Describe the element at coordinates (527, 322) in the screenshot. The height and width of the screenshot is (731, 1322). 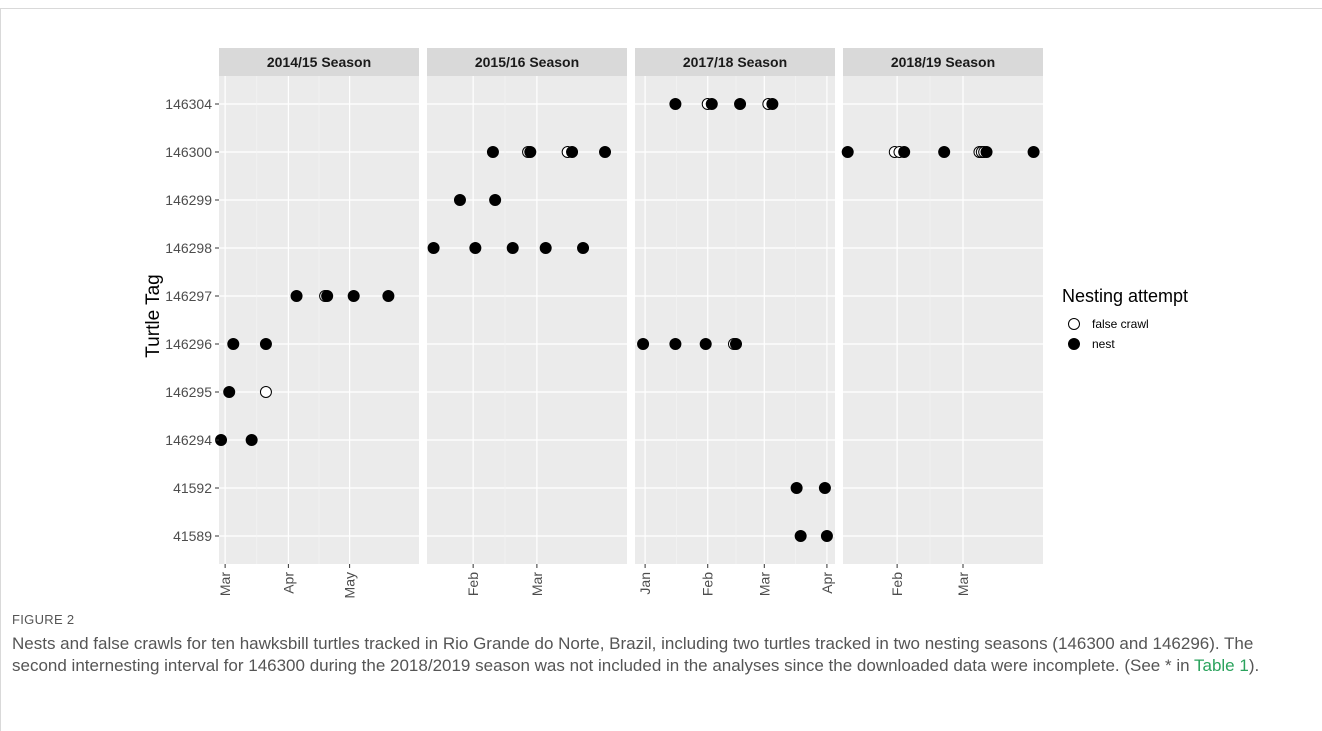
I see `panel-2: 2015/16 Season Feb Mar` at that location.